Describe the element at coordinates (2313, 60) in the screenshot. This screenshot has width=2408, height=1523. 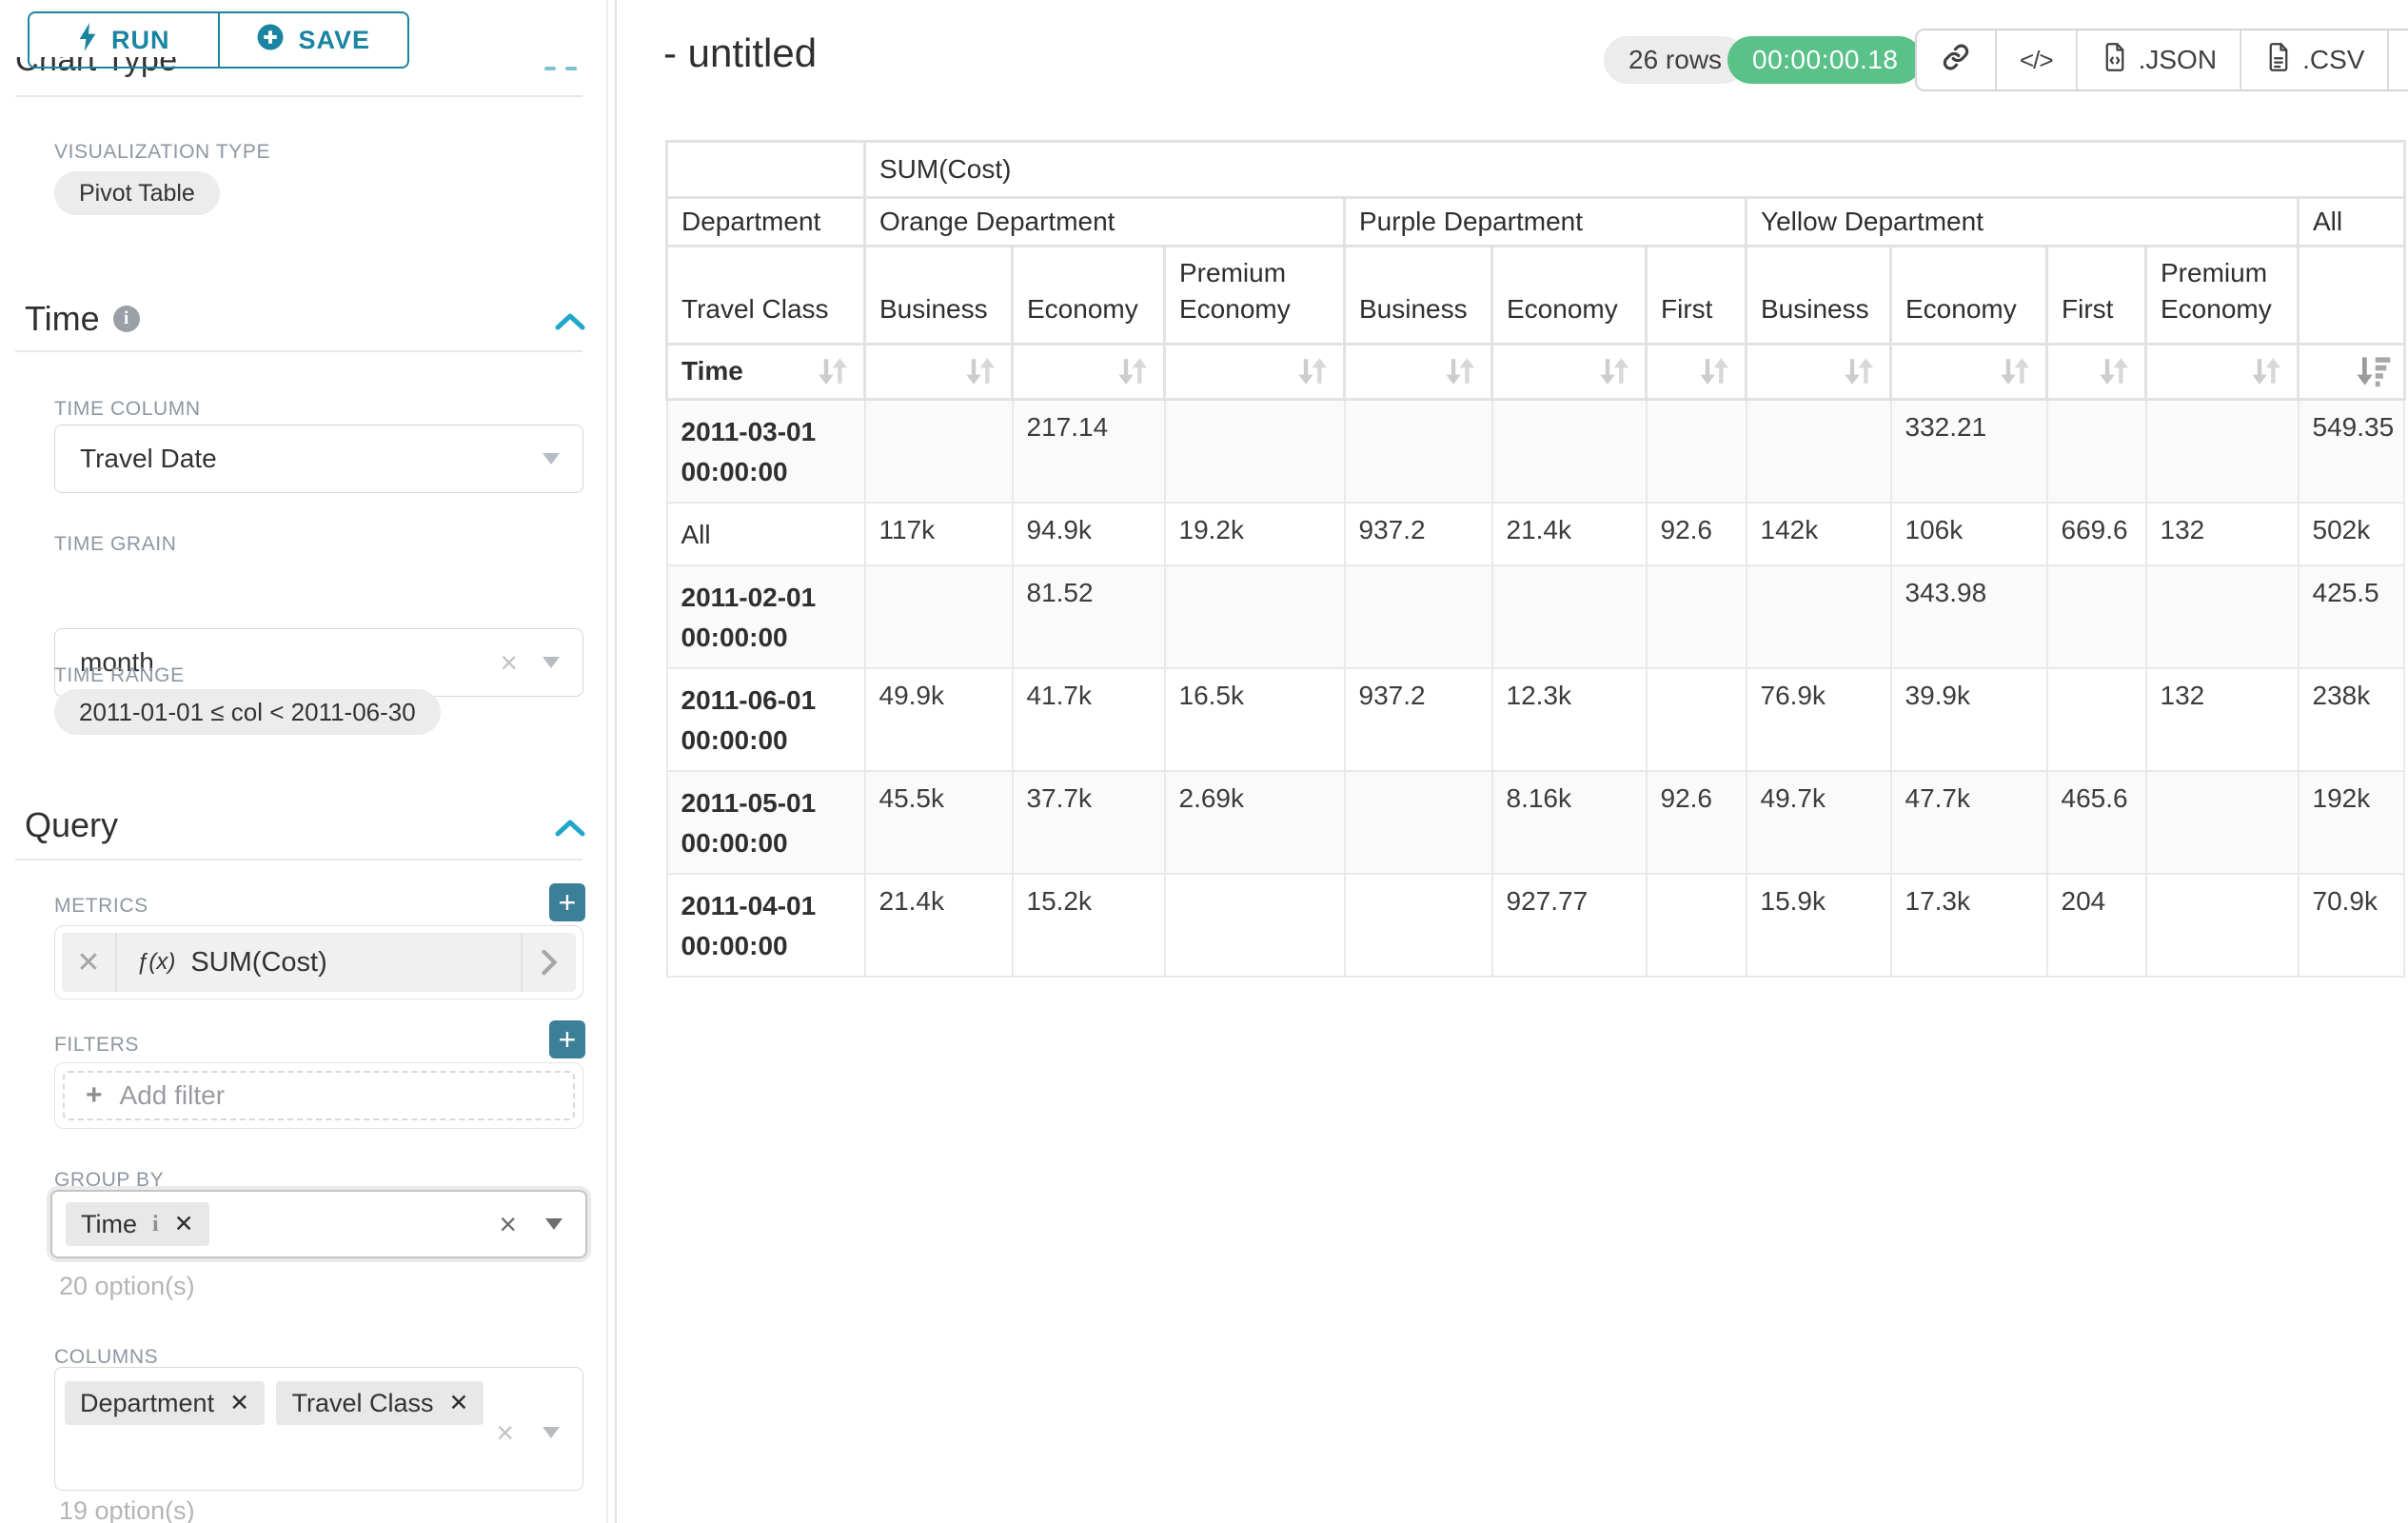
I see `export-csv-button: .CSV` at that location.